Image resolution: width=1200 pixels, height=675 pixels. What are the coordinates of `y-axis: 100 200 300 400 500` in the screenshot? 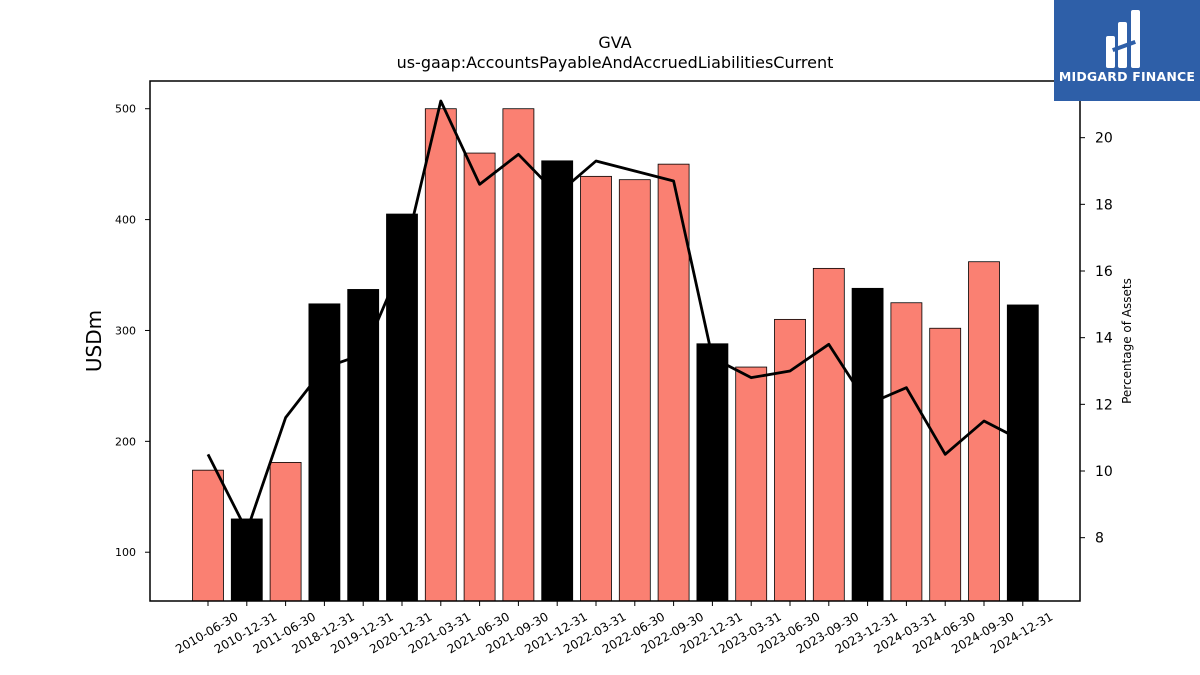 It's located at (132, 331).